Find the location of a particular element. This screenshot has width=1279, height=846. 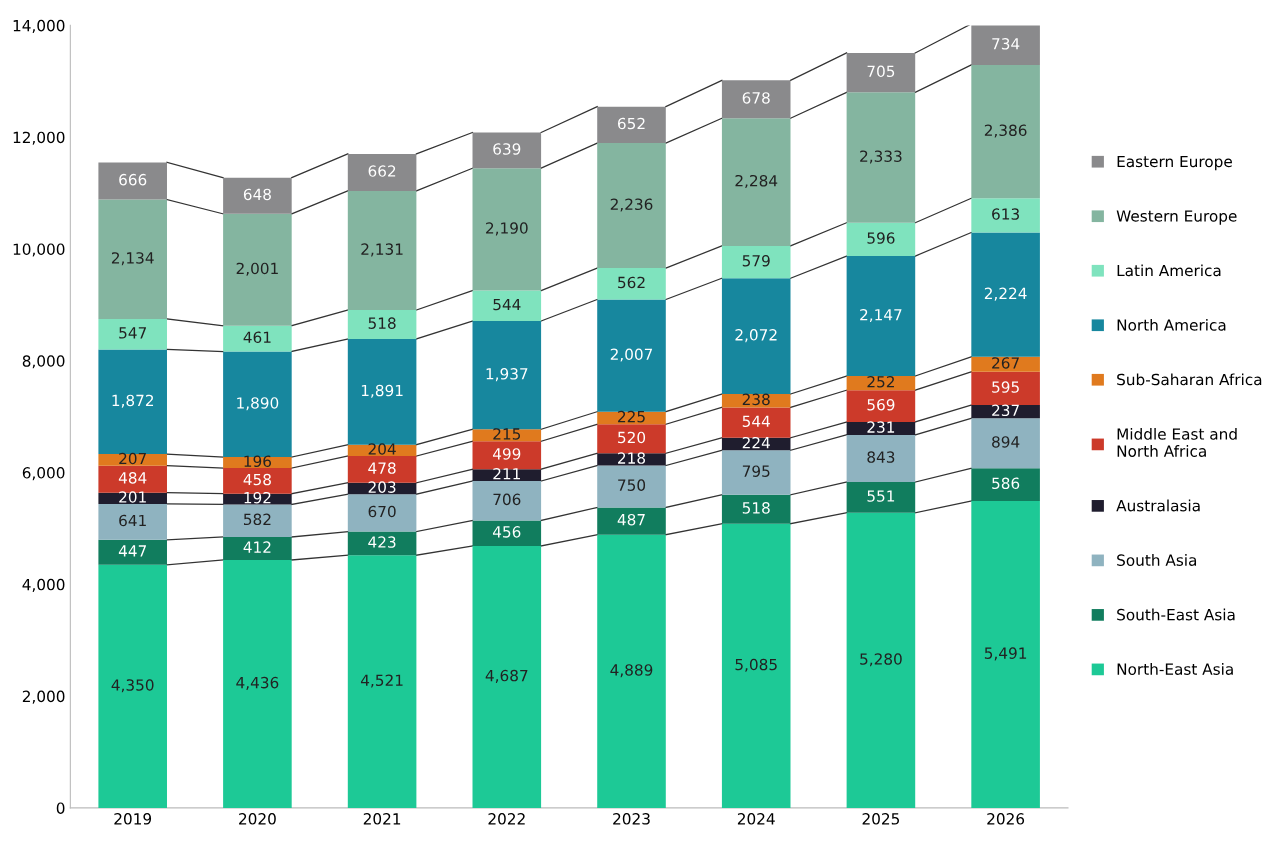

legend-label: North-East Asia is located at coordinates (1175, 669).